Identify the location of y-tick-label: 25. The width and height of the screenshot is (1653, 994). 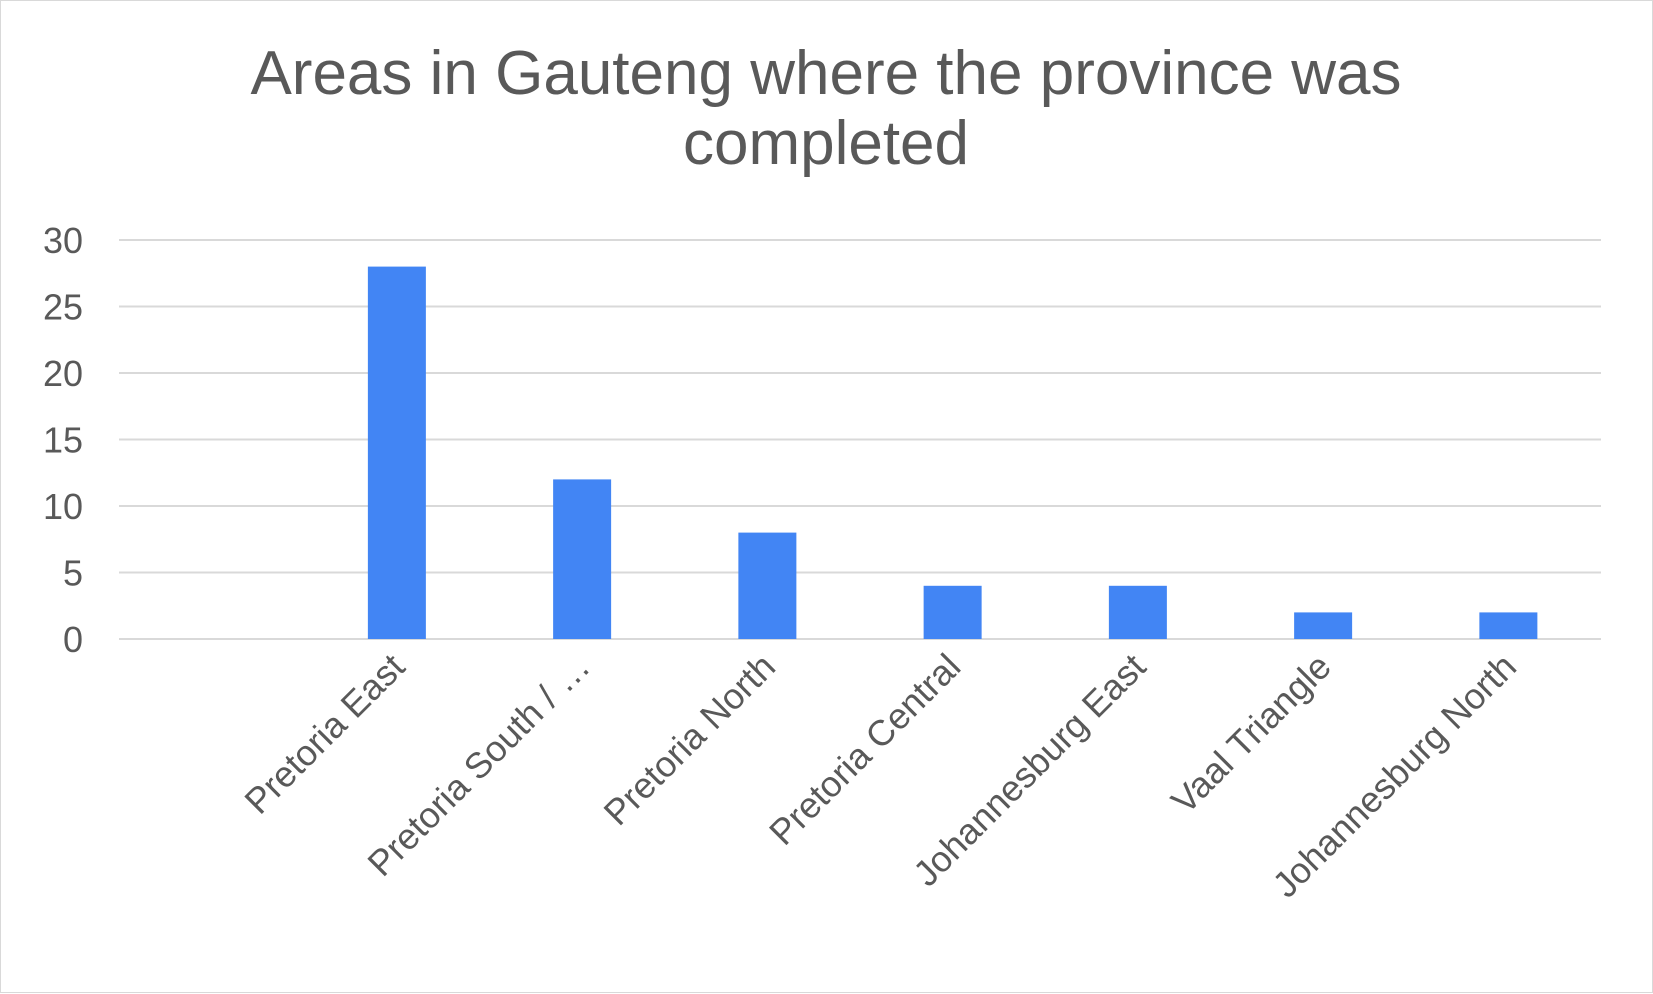
(63, 307).